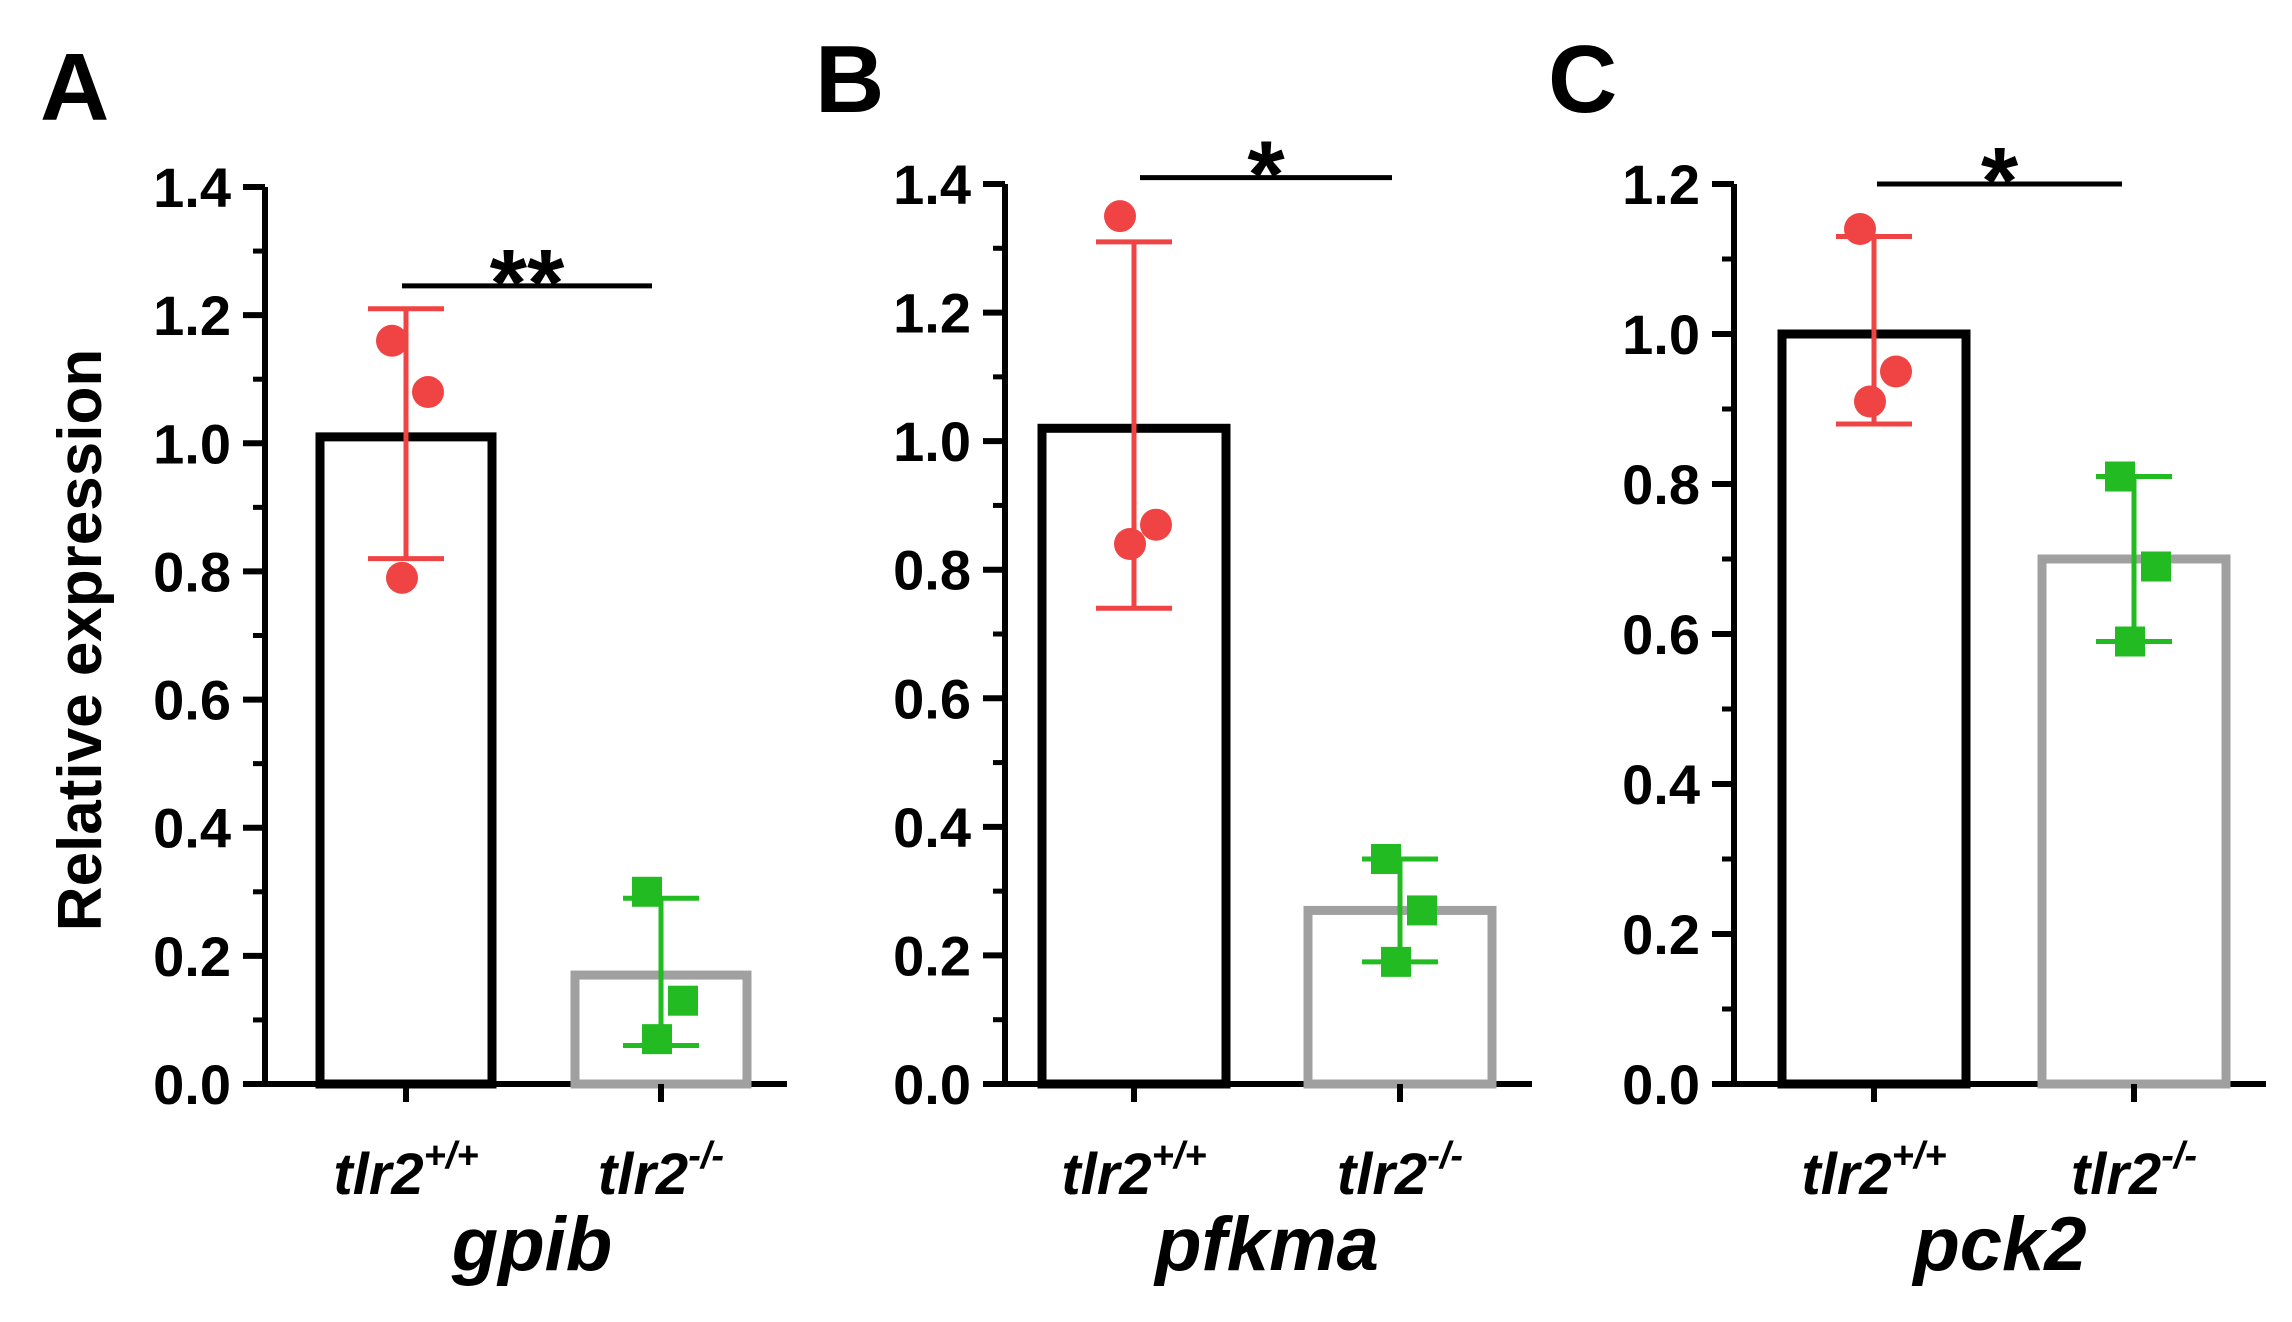 The width and height of the screenshot is (2292, 1322). Describe the element at coordinates (527, 283) in the screenshot. I see `significance-stars: **` at that location.